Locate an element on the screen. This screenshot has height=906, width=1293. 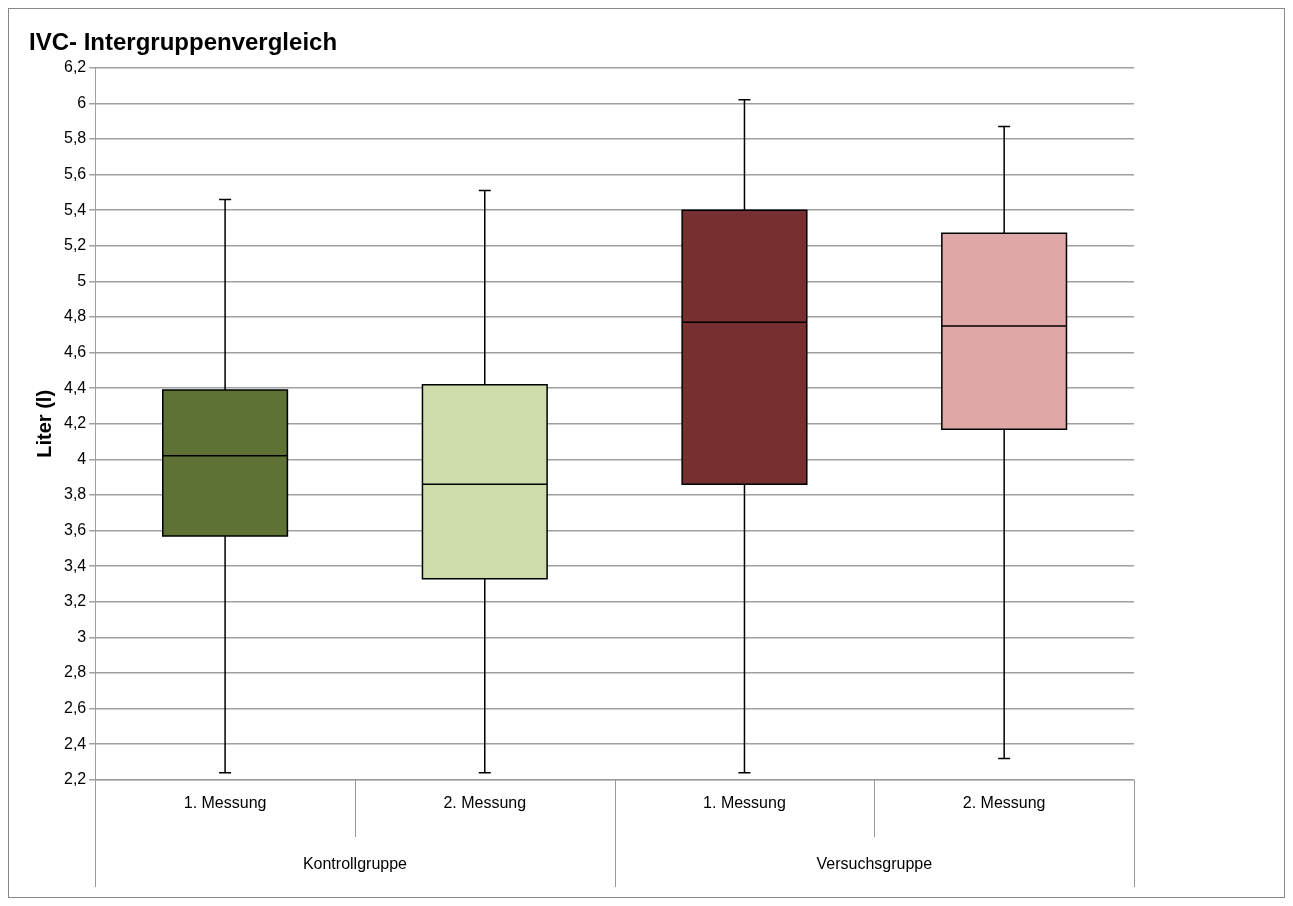
text: Versuchsgruppe is located at coordinates (874, 864).